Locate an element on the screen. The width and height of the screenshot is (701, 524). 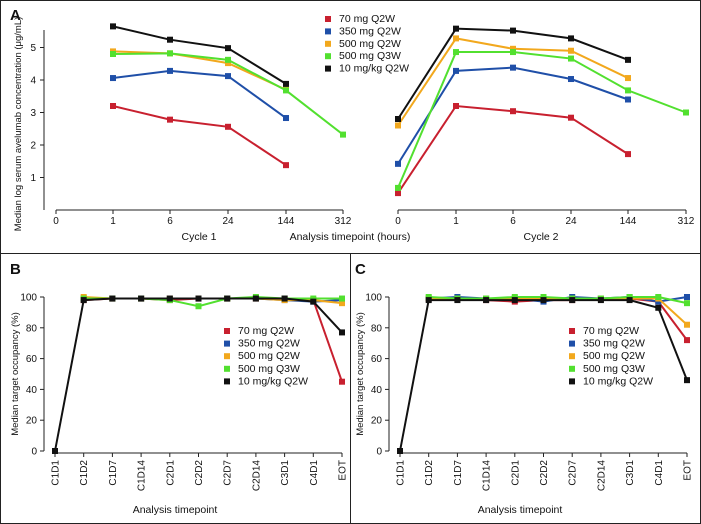
data-point-c-10-mg-kg-q2w-c2d1 is located at coordinates (514, 300).